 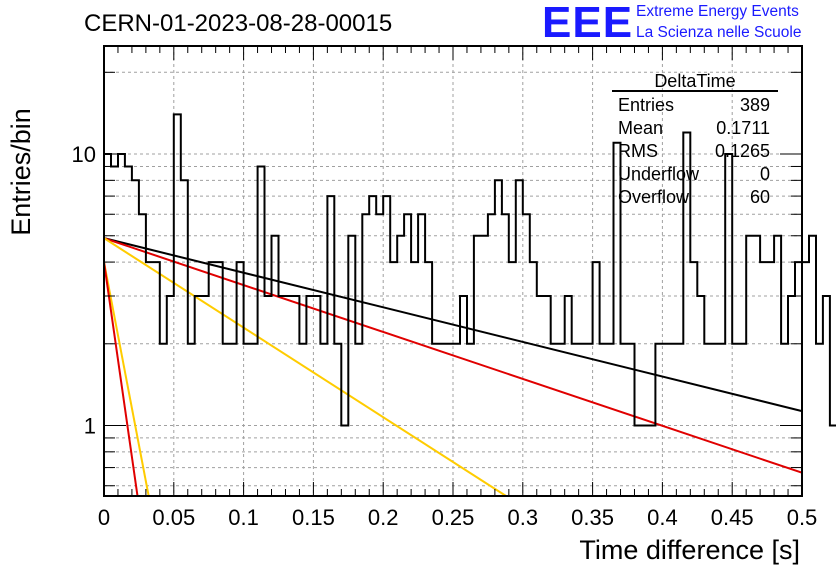 I want to click on x-tick-label: 0.5, so click(x=802, y=517).